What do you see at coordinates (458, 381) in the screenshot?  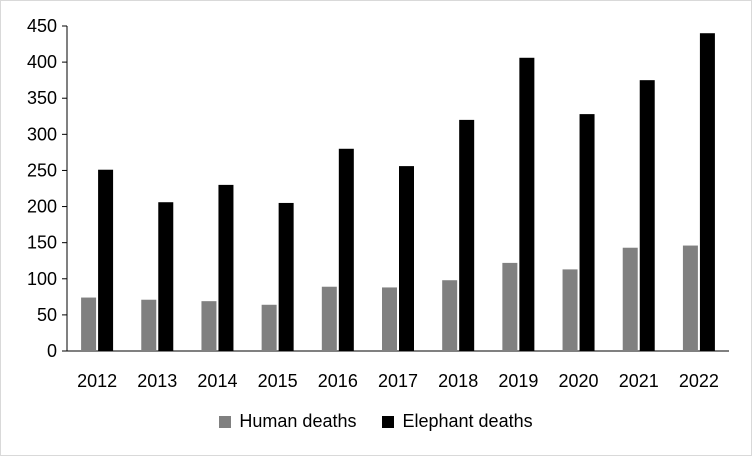 I see `x-tick-label: 2018` at bounding box center [458, 381].